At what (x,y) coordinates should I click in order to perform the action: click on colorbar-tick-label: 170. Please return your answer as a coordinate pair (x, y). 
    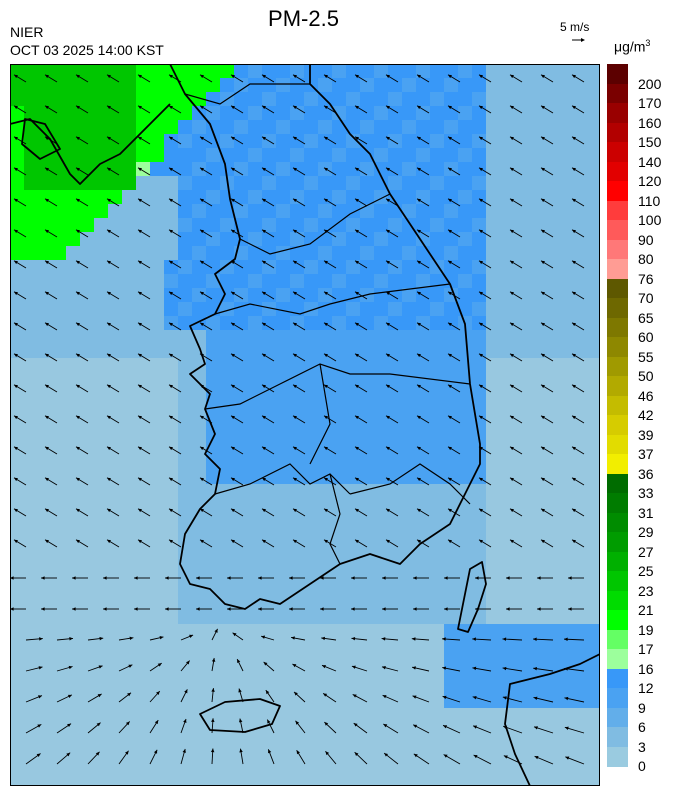
    Looking at the image, I should click on (650, 103).